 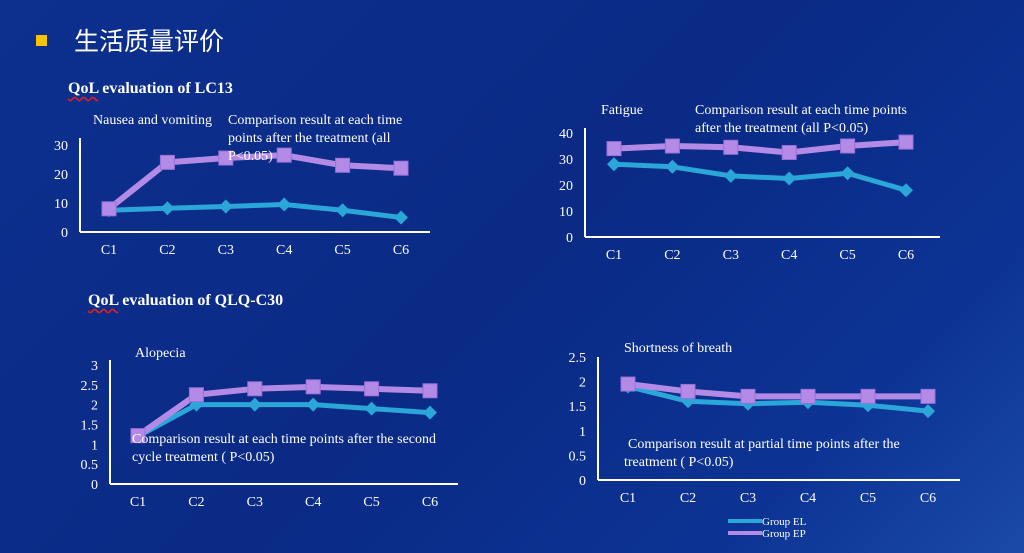 What do you see at coordinates (371, 502) in the screenshot?
I see `chart-3-x-tick: C5` at bounding box center [371, 502].